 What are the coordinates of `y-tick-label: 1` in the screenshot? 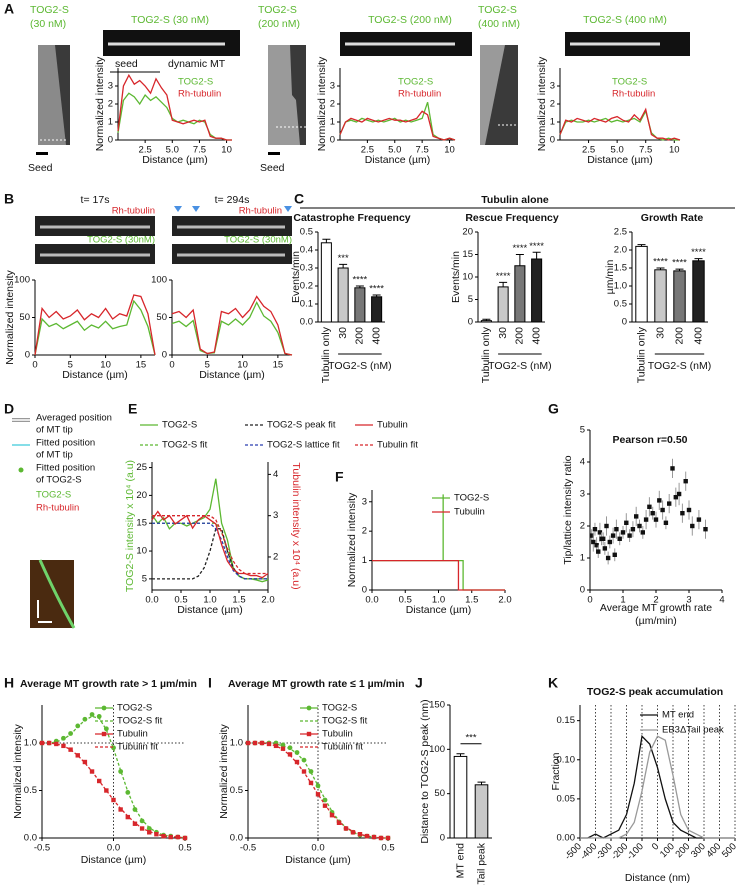 It's located at (364, 560).